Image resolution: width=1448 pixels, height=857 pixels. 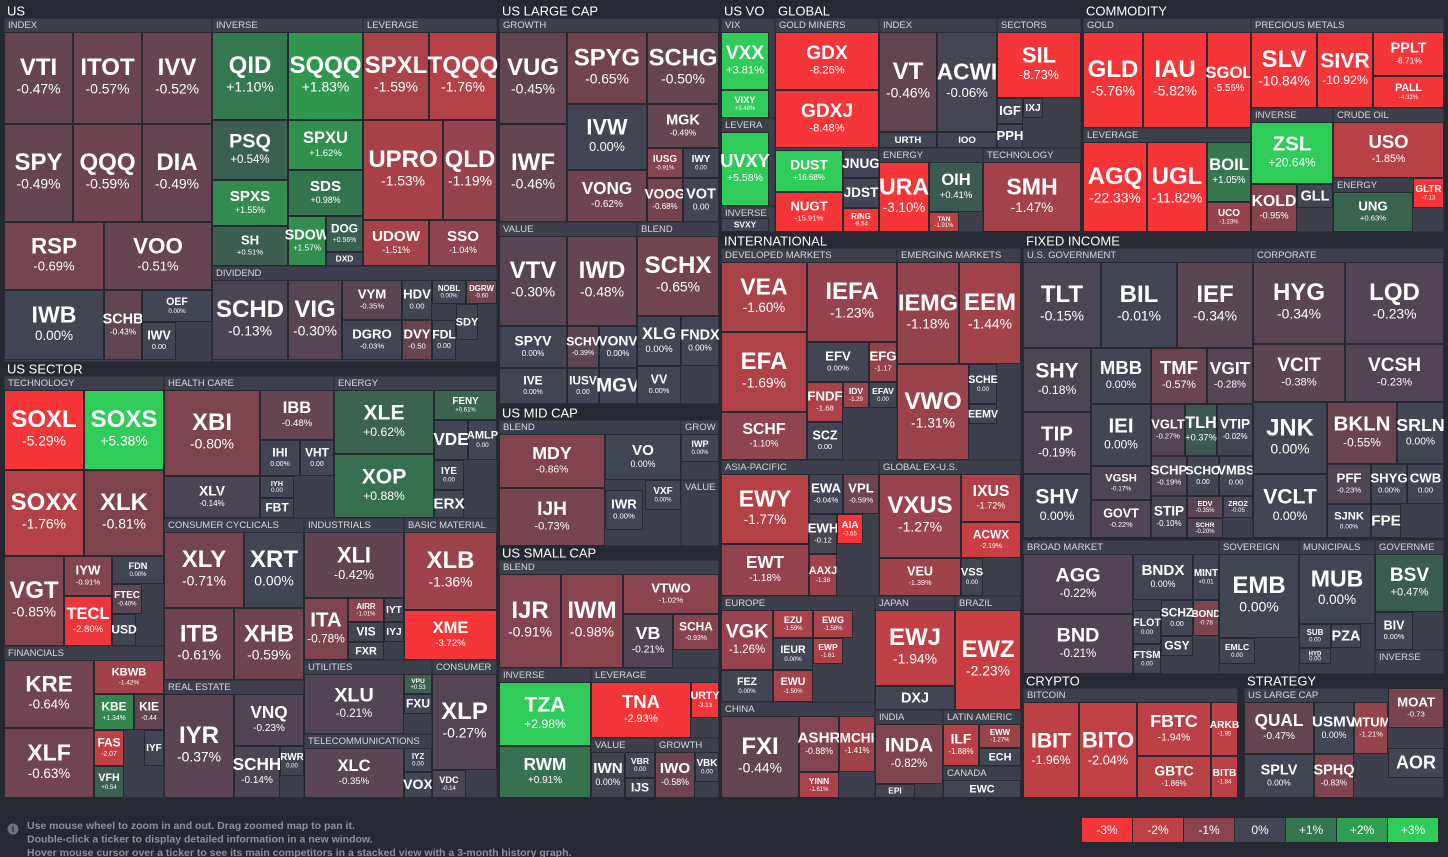 What do you see at coordinates (765, 498) in the screenshot?
I see `ticker: EWY` at bounding box center [765, 498].